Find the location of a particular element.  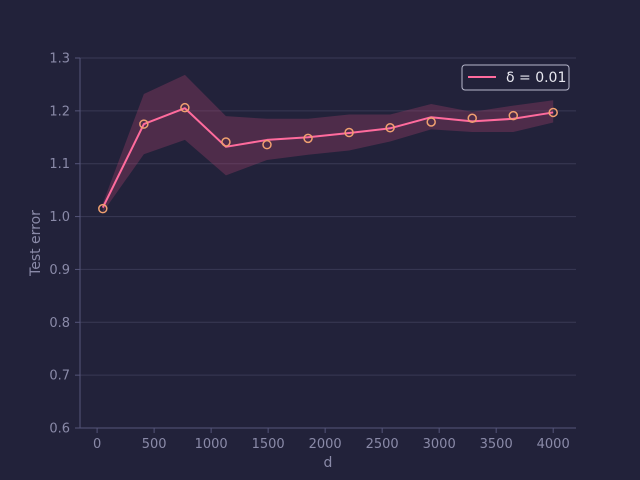

legend: δ = 0.01 is located at coordinates (515, 77).